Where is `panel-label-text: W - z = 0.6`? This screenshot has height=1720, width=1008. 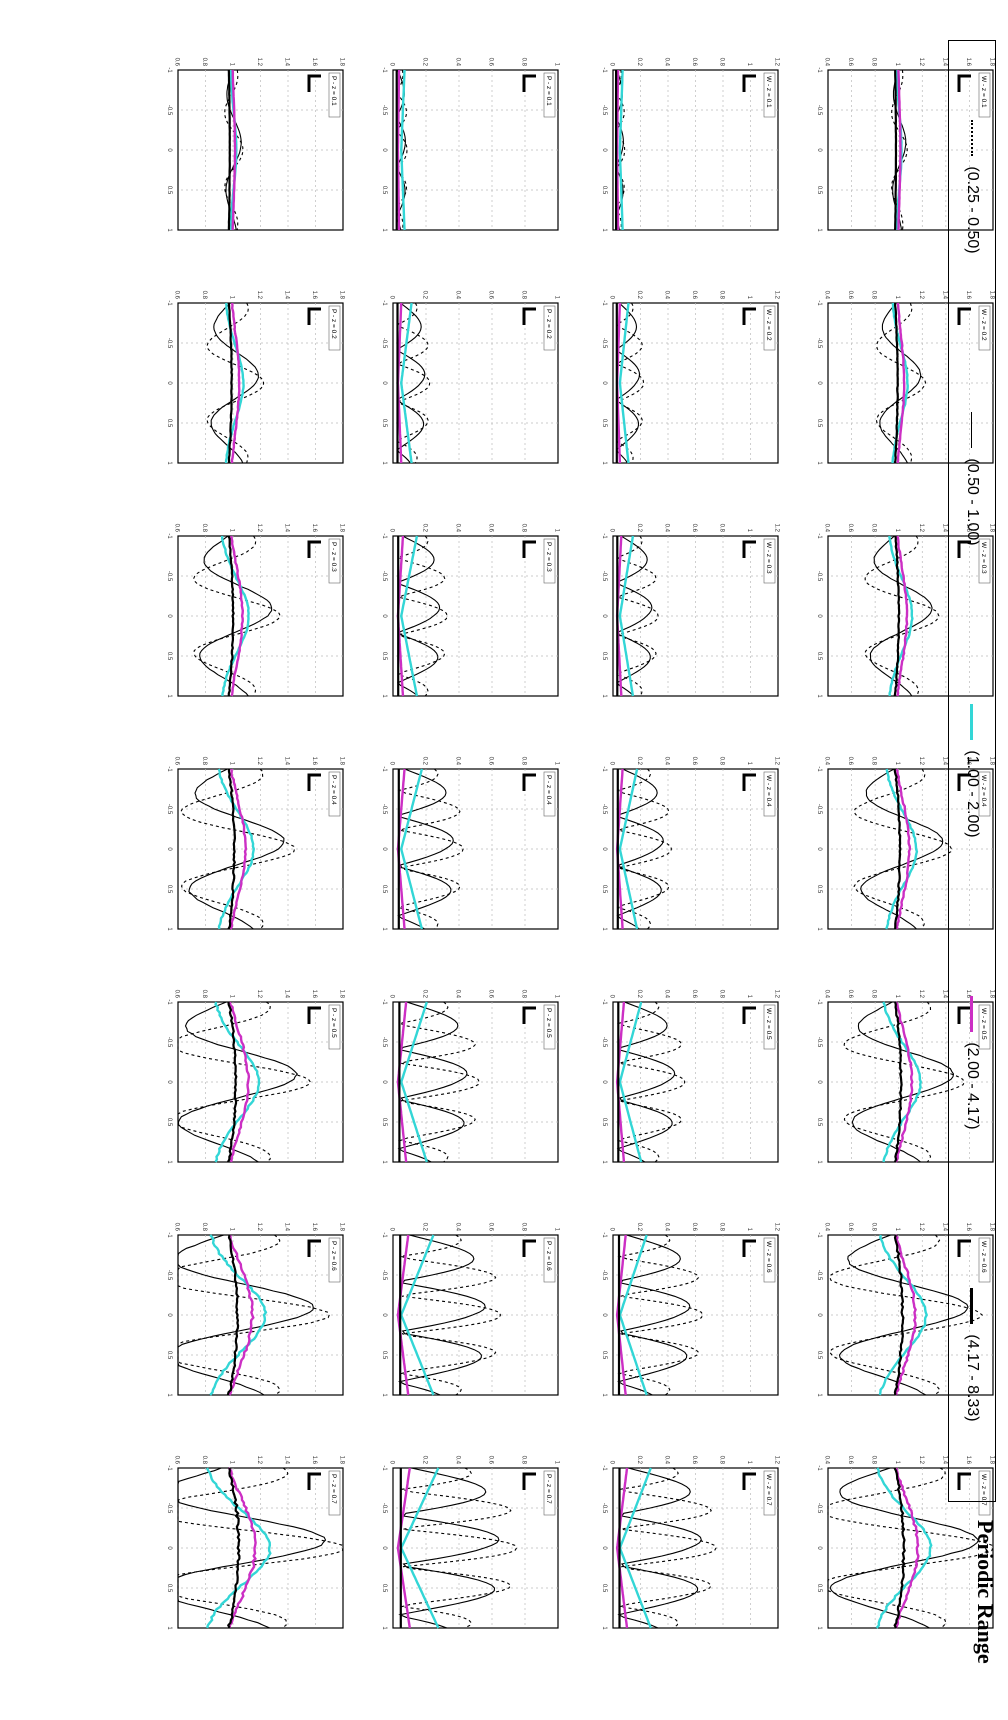 panel-label-text: W - z = 0.6 is located at coordinates (768, 1257).